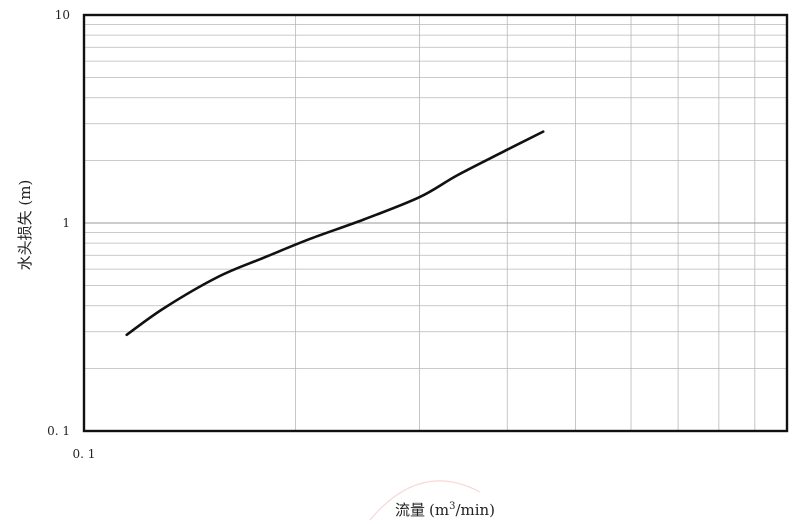 This screenshot has height=524, width=798. I want to click on x-axis-title-unit-sup: 3, so click(452, 506).